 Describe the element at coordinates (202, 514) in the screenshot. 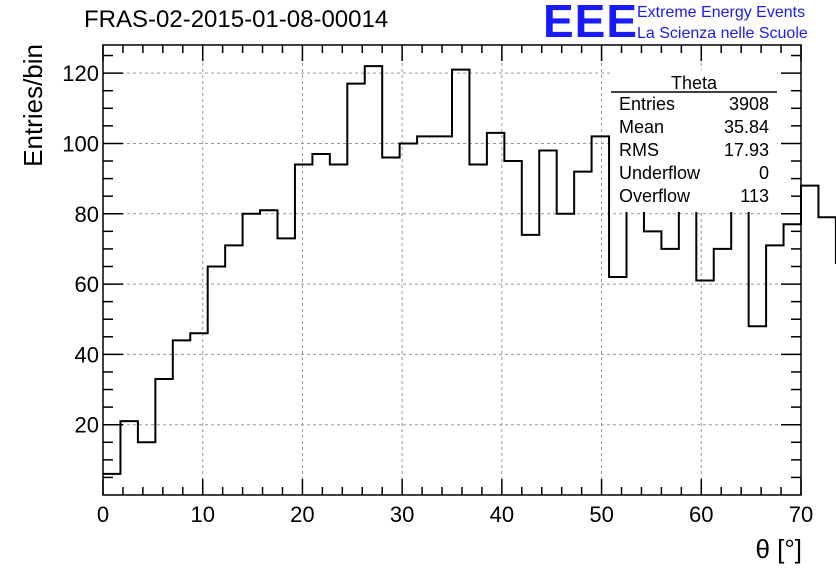

I see `x-tick-label: 10` at that location.